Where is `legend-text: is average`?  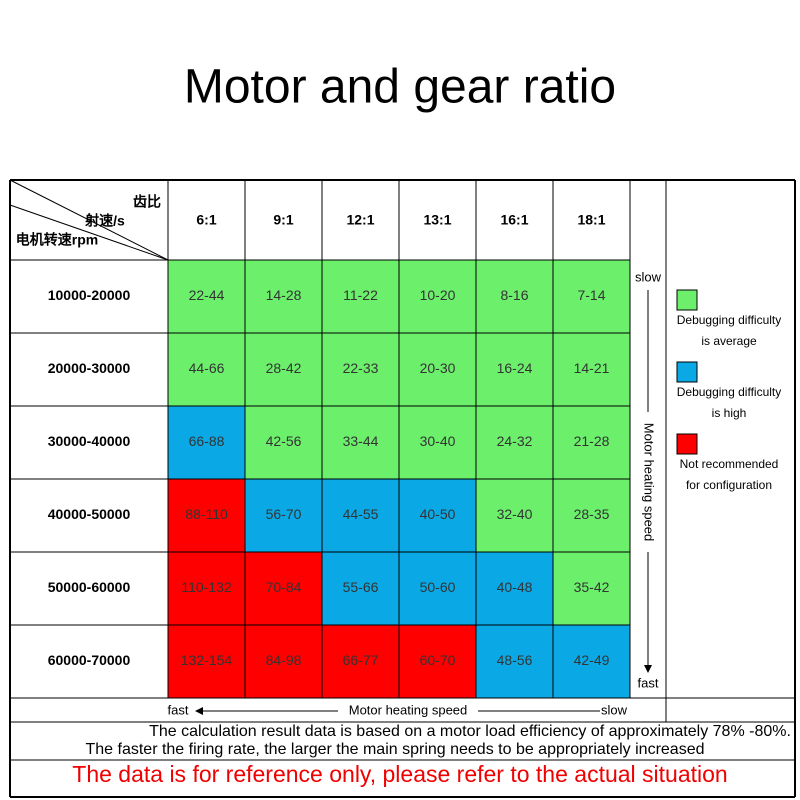 legend-text: is average is located at coordinates (729, 341).